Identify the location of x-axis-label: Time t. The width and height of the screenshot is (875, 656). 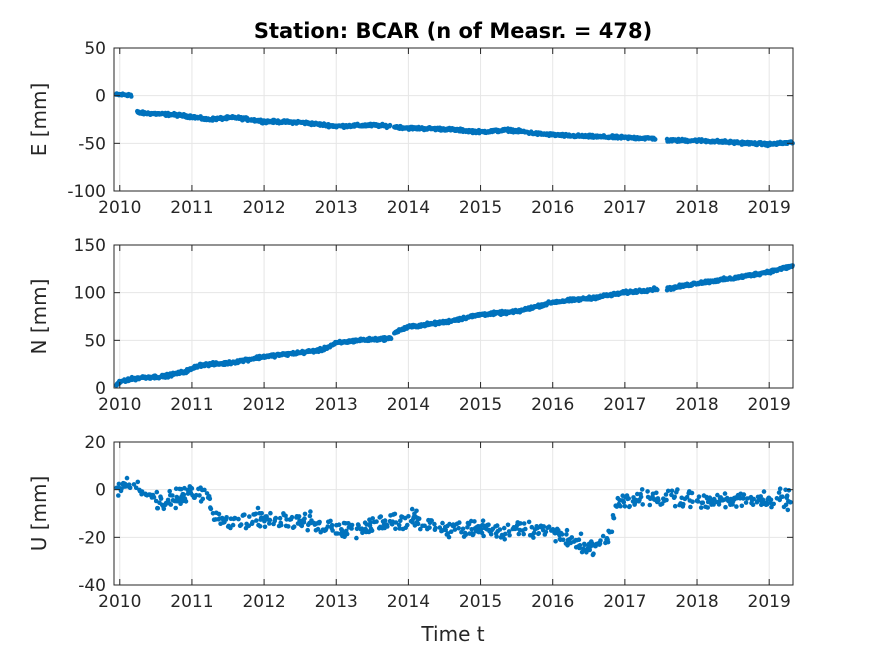
(452, 634).